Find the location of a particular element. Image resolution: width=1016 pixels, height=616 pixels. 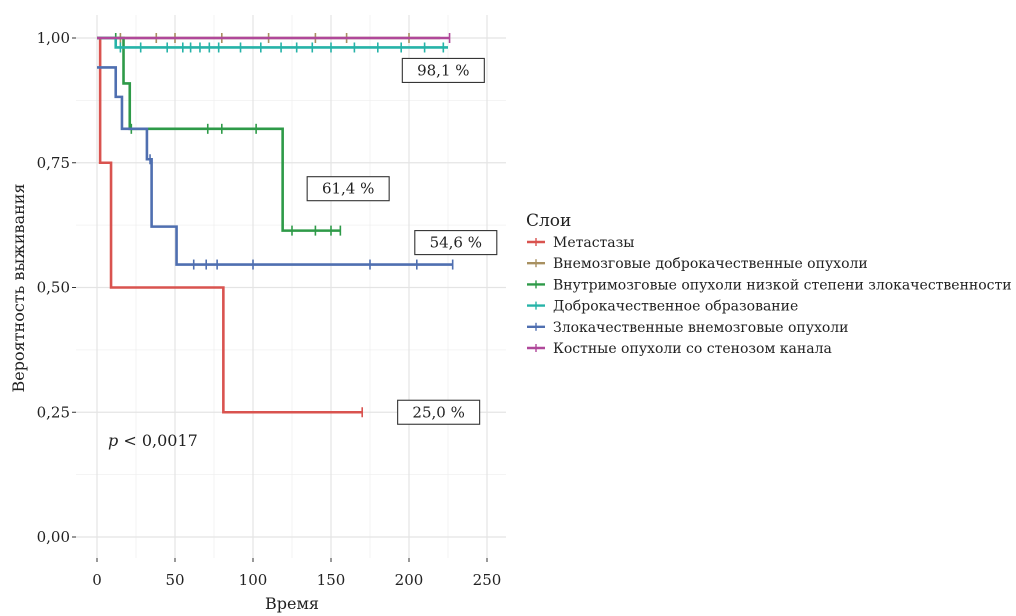

legend-label: Доброкачественное образование is located at coordinates (675, 307).